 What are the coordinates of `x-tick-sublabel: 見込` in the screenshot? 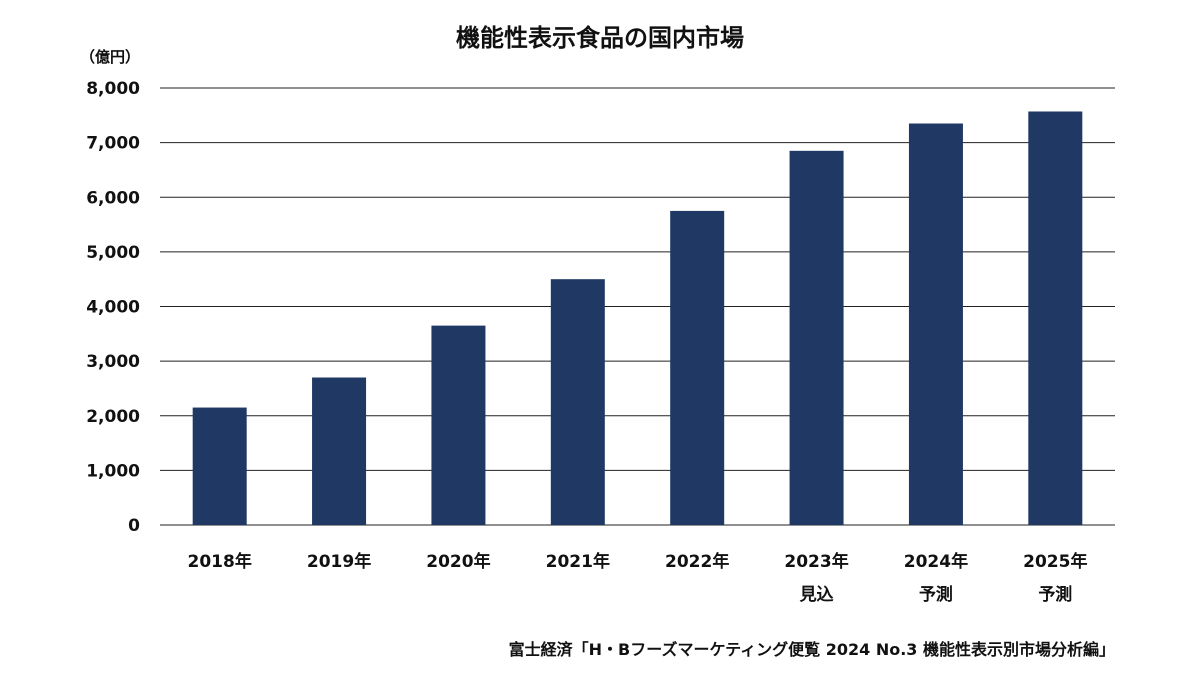 It's located at (816, 595).